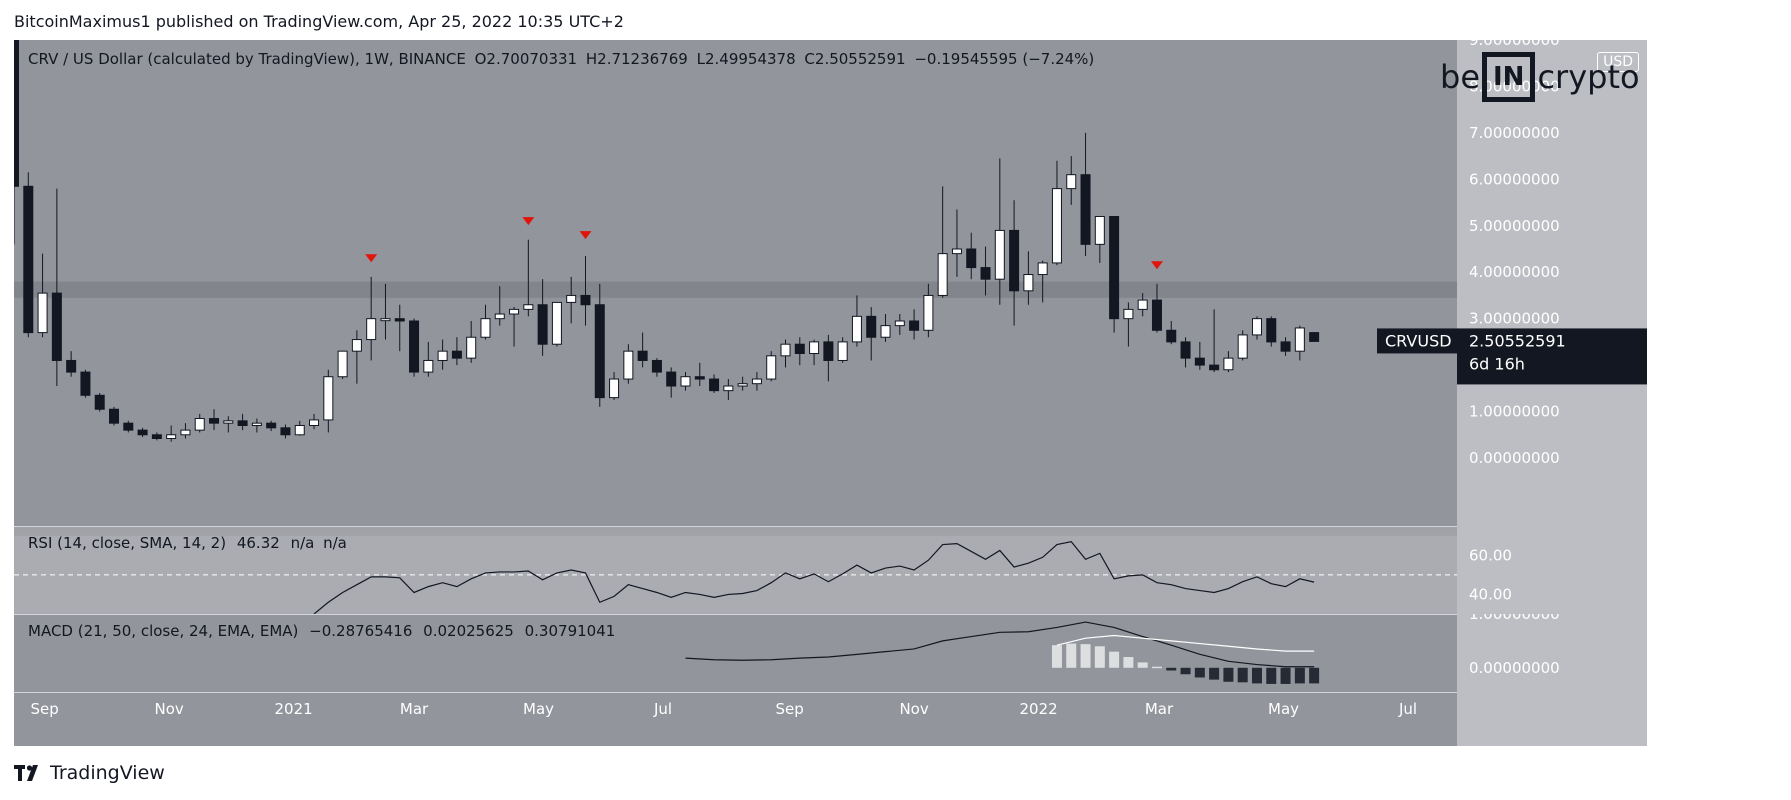 Image resolution: width=1791 pixels, height=800 pixels. Describe the element at coordinates (1000, 644) in the screenshot. I see `macd-line` at that location.